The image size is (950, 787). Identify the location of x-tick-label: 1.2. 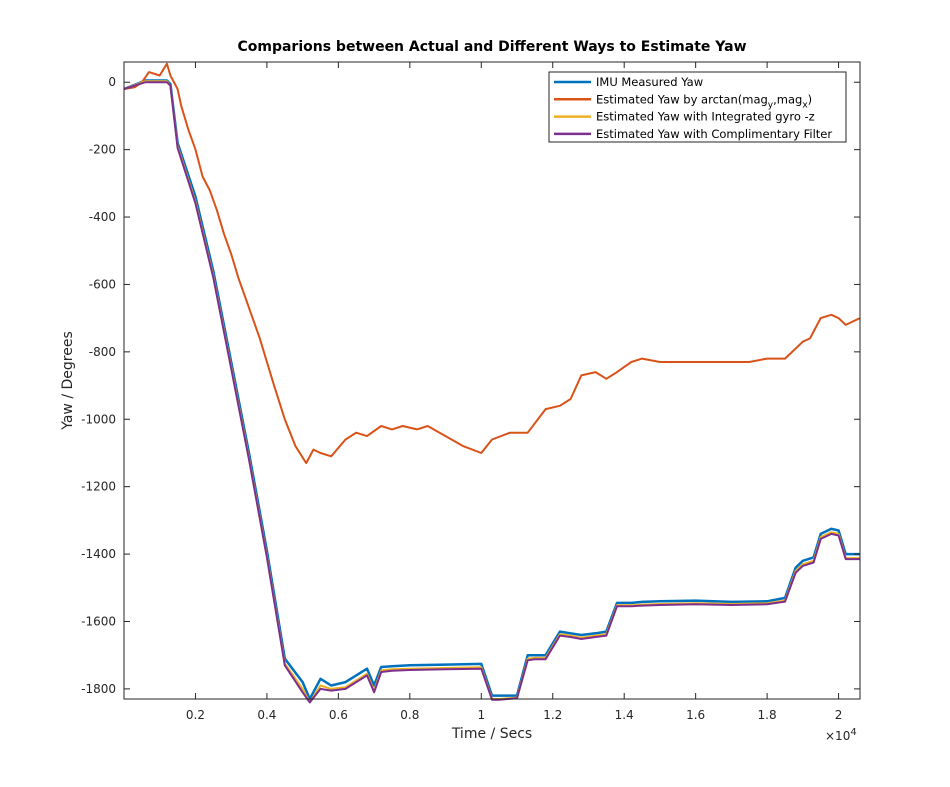
(552, 715).